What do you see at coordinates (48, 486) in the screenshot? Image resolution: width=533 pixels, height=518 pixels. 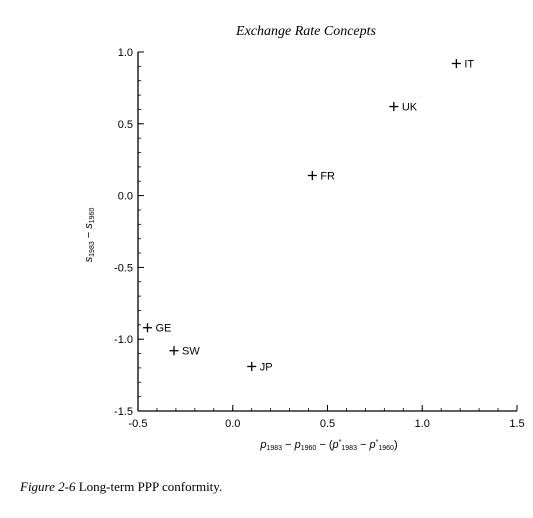 I see `caption-label: Figure 2-6` at bounding box center [48, 486].